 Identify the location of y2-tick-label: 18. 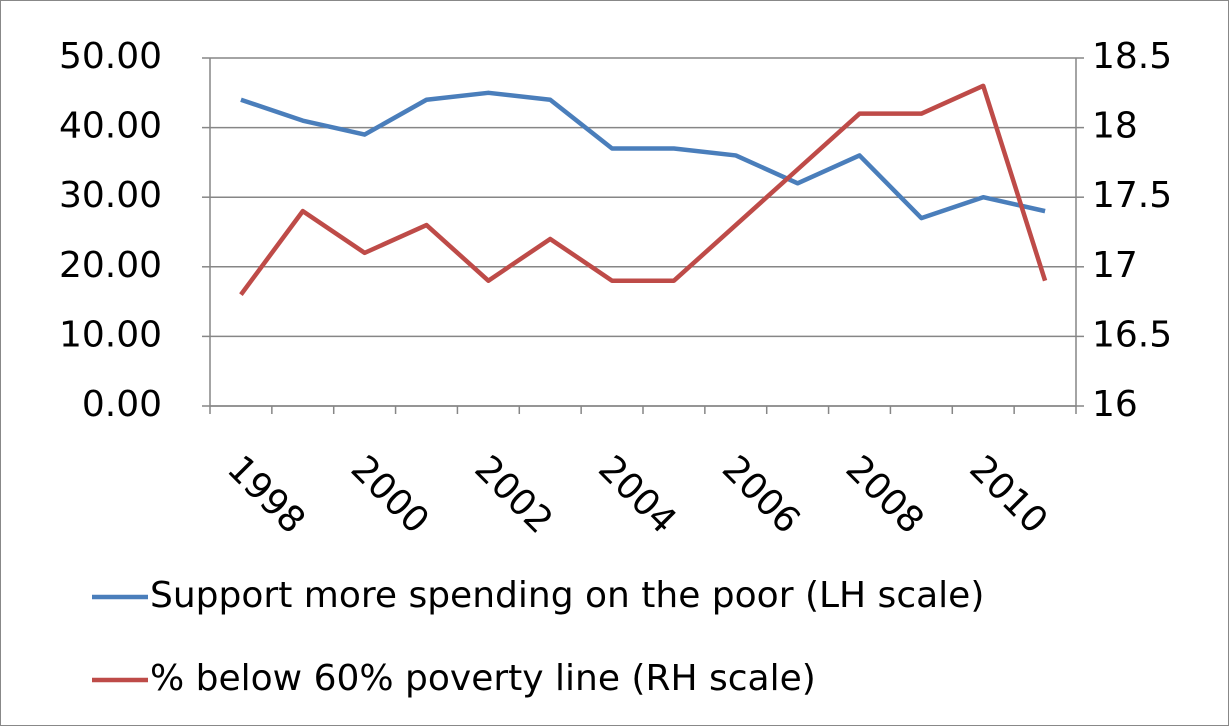
(1115, 126).